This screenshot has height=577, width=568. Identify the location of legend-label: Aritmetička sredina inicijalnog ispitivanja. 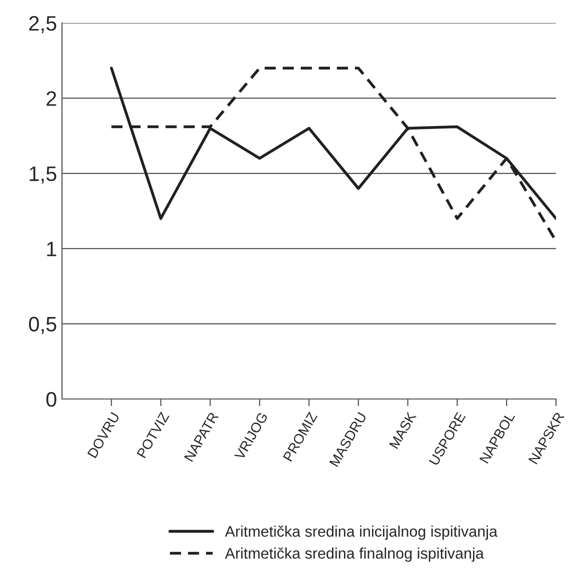
(361, 533).